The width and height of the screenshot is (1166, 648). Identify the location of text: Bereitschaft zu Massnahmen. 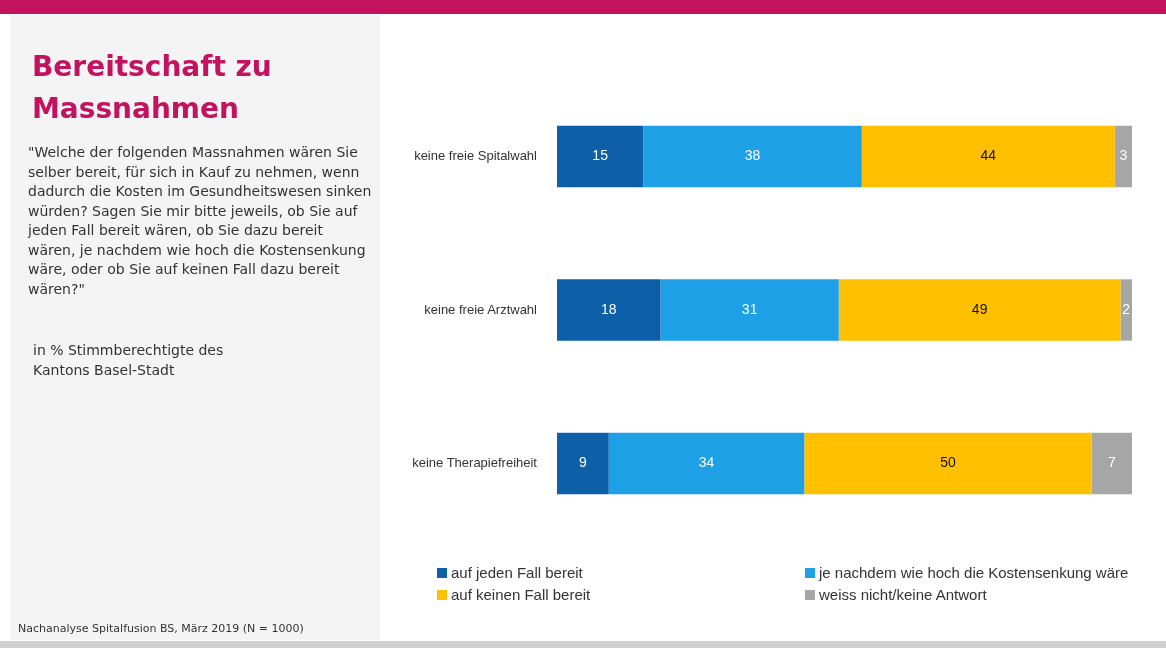
(152, 88).